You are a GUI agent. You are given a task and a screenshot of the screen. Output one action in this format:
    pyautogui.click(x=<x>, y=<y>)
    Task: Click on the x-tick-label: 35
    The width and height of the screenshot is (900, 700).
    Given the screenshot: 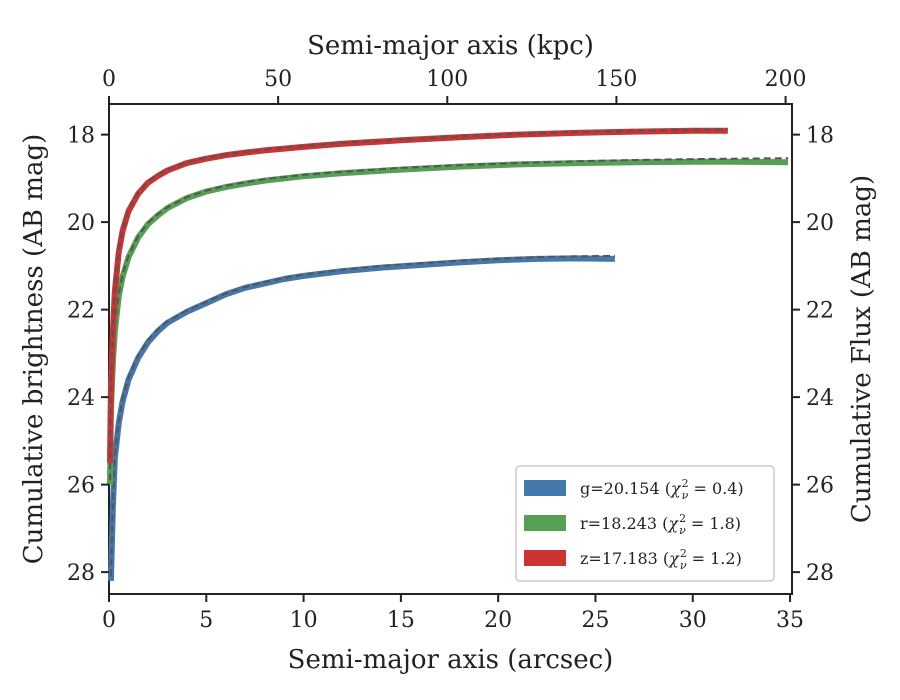 What is the action you would take?
    pyautogui.click(x=790, y=620)
    